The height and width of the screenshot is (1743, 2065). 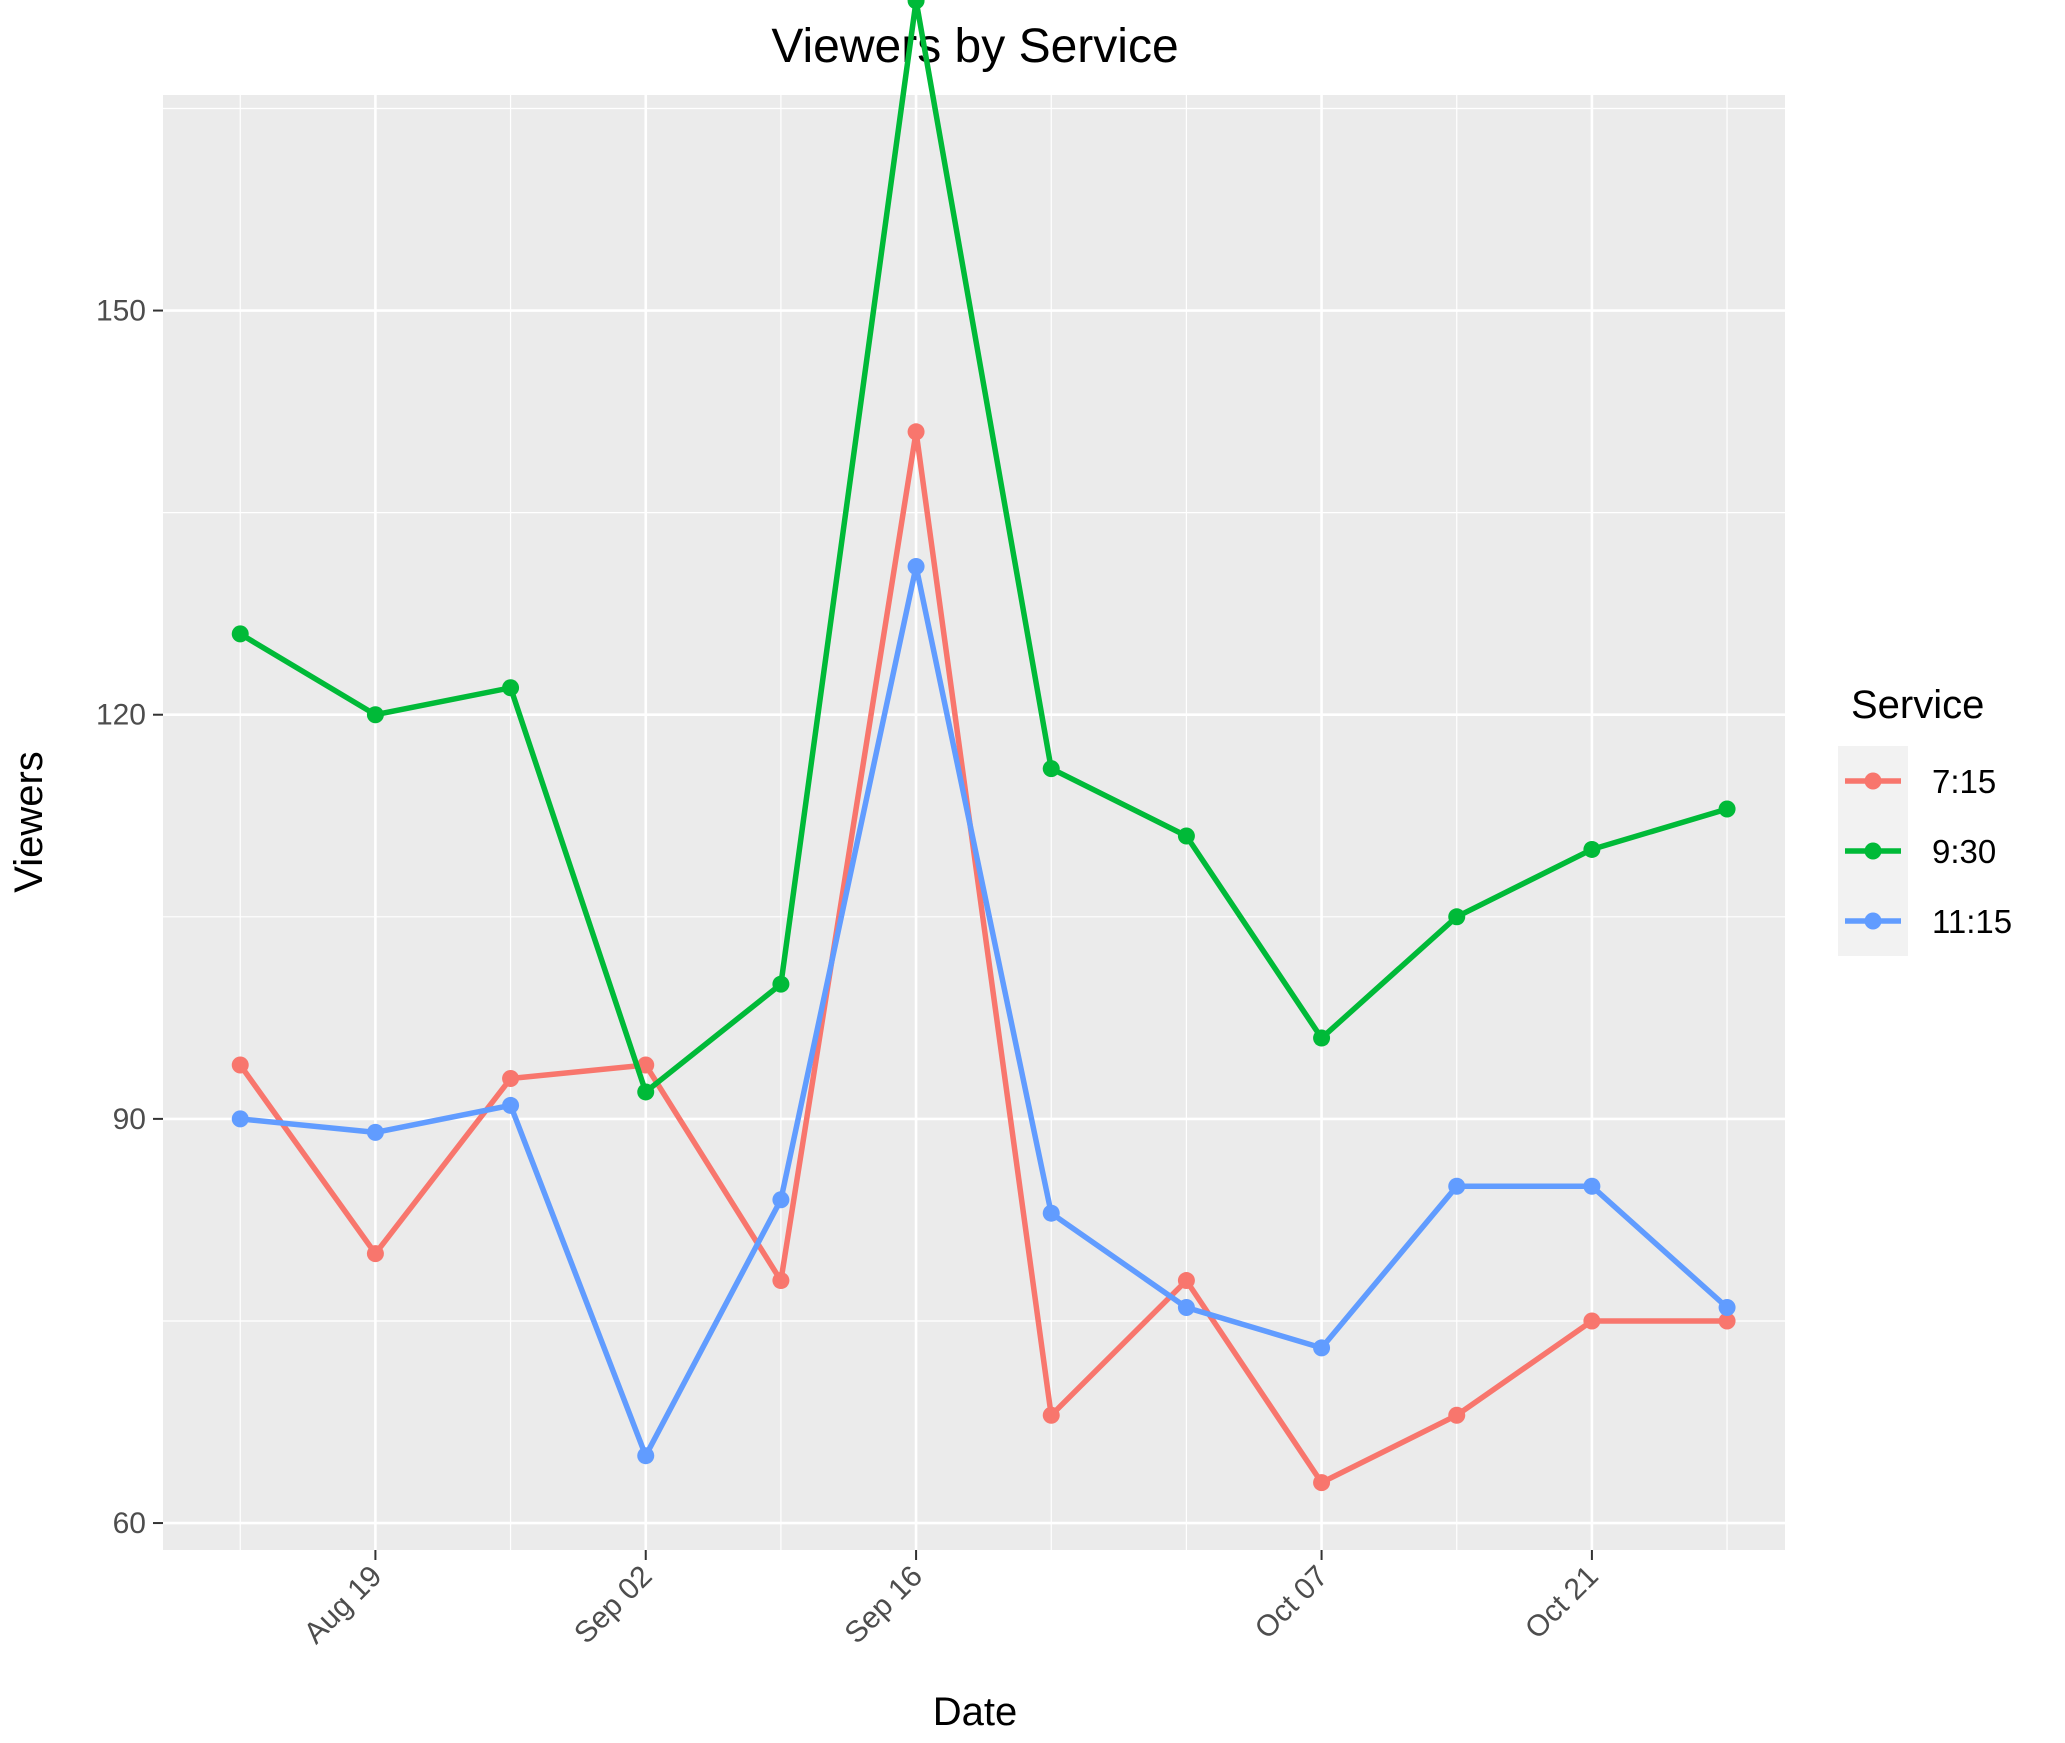 What do you see at coordinates (121, 715) in the screenshot?
I see `y-tick-label: 120` at bounding box center [121, 715].